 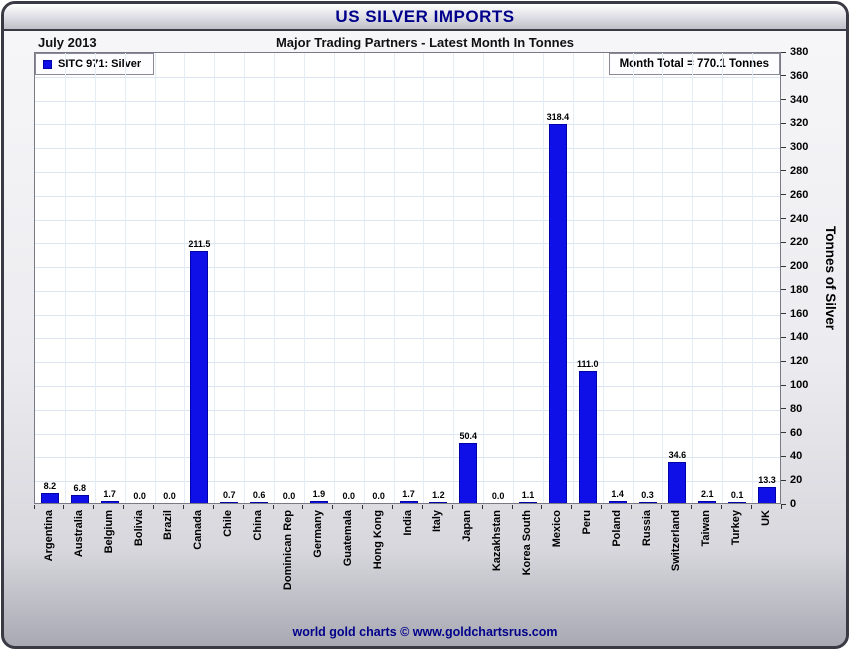 I want to click on bar-value-label: 1.2, so click(x=438, y=494).